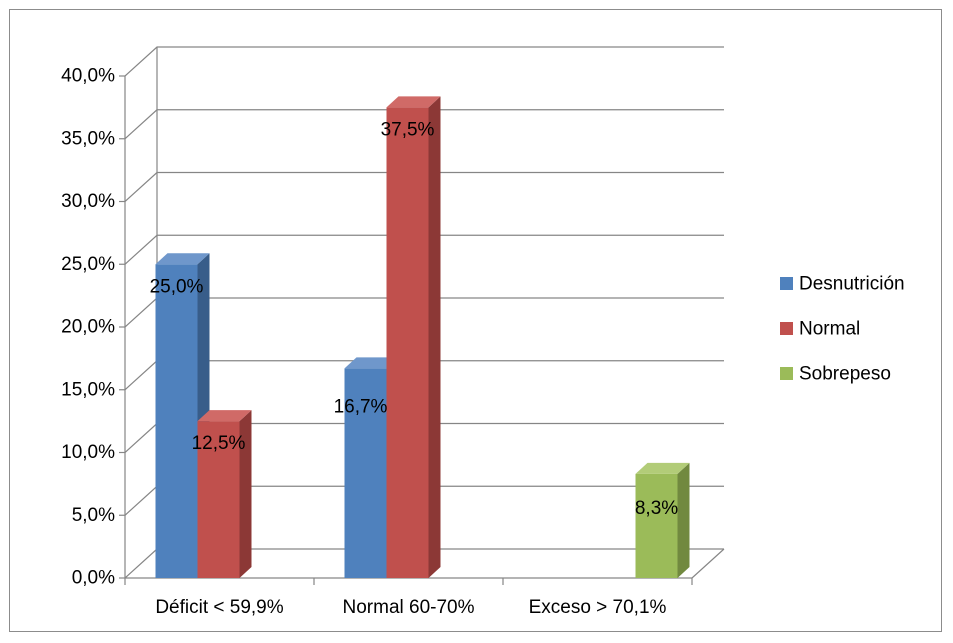 The image size is (953, 643). Describe the element at coordinates (93, 515) in the screenshot. I see `y-tick-label: 5,0%` at that location.